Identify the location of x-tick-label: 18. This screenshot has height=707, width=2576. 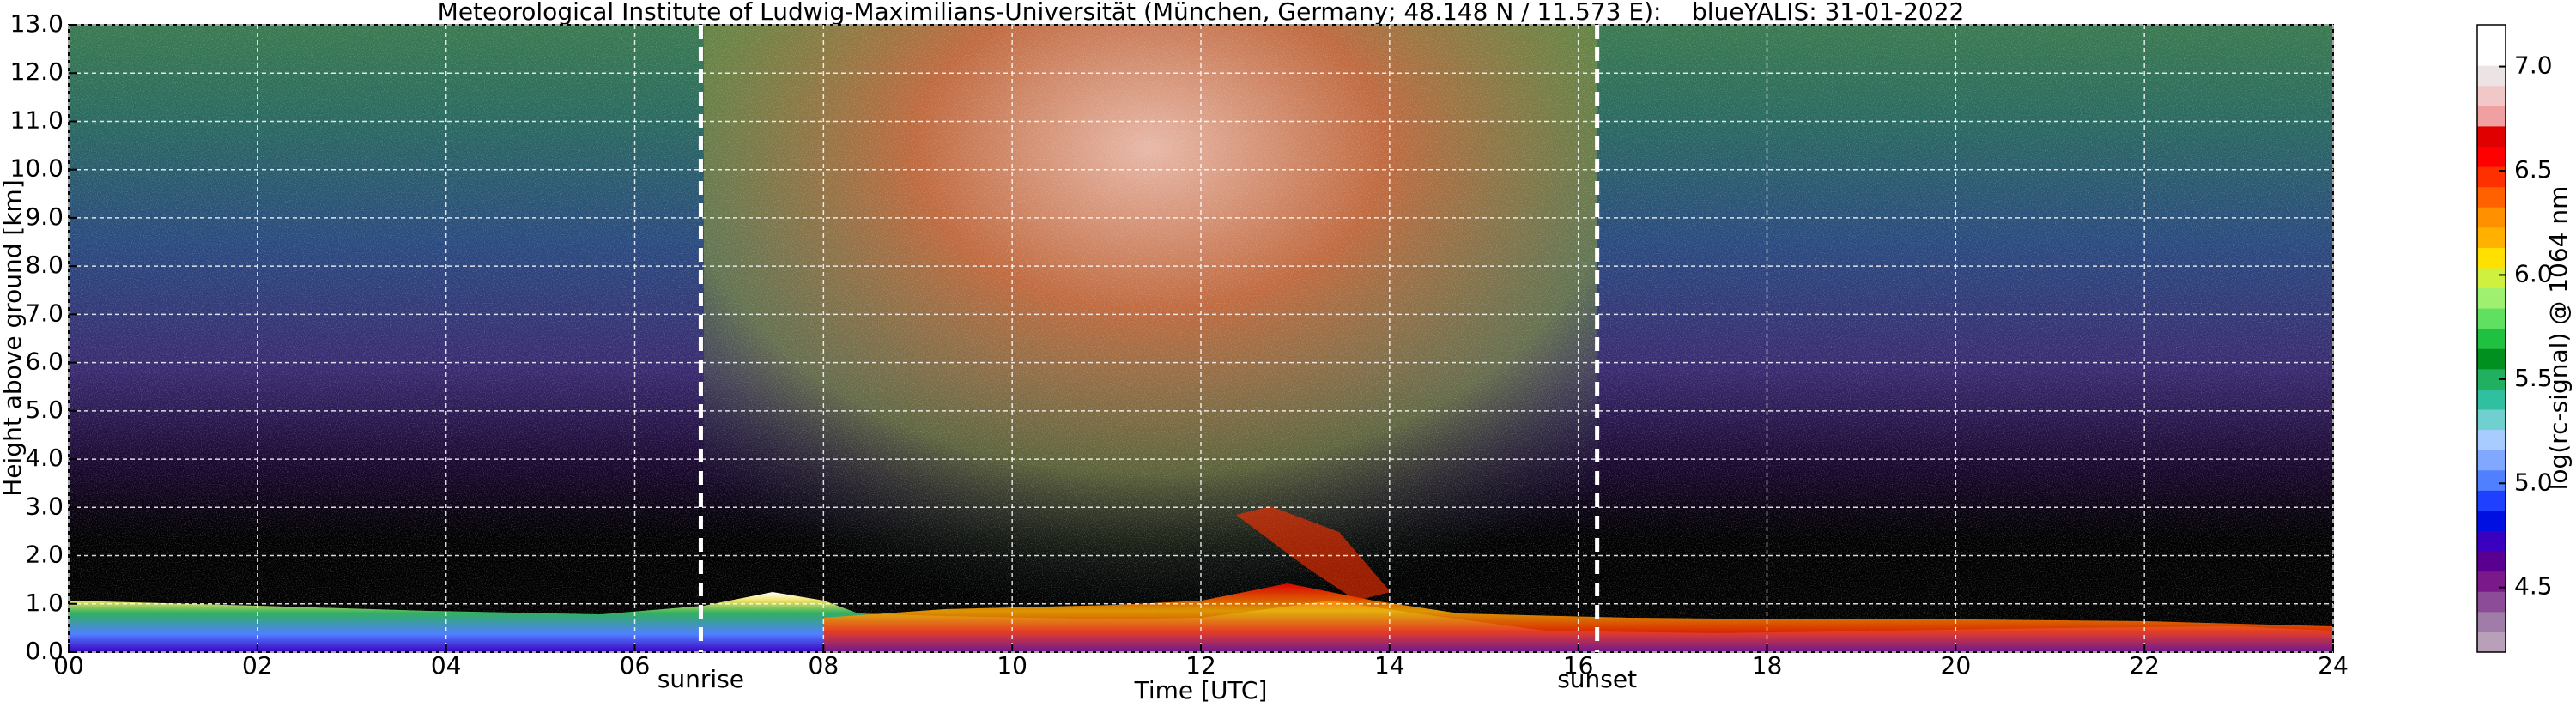
(1767, 666).